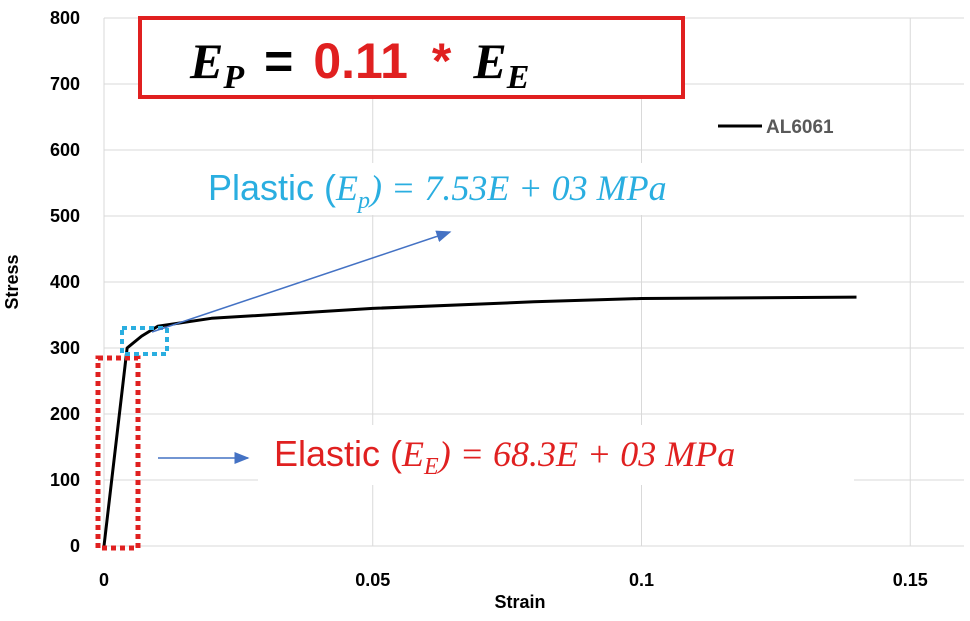  What do you see at coordinates (118, 453) in the screenshot?
I see `elastic-region-box` at bounding box center [118, 453].